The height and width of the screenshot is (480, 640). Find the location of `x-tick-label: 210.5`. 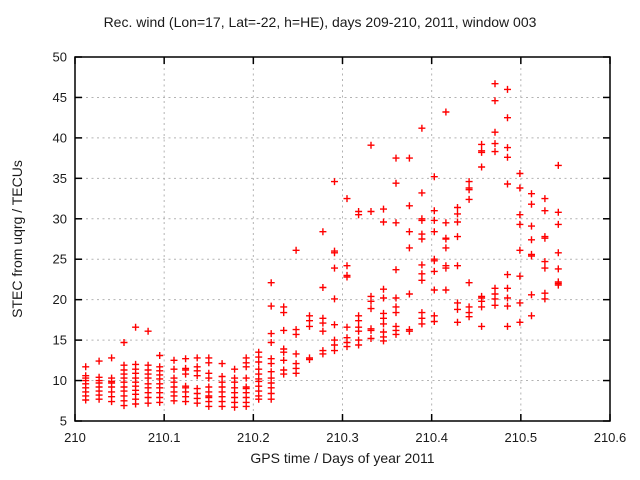

x-tick-label: 210.5 is located at coordinates (521, 437).